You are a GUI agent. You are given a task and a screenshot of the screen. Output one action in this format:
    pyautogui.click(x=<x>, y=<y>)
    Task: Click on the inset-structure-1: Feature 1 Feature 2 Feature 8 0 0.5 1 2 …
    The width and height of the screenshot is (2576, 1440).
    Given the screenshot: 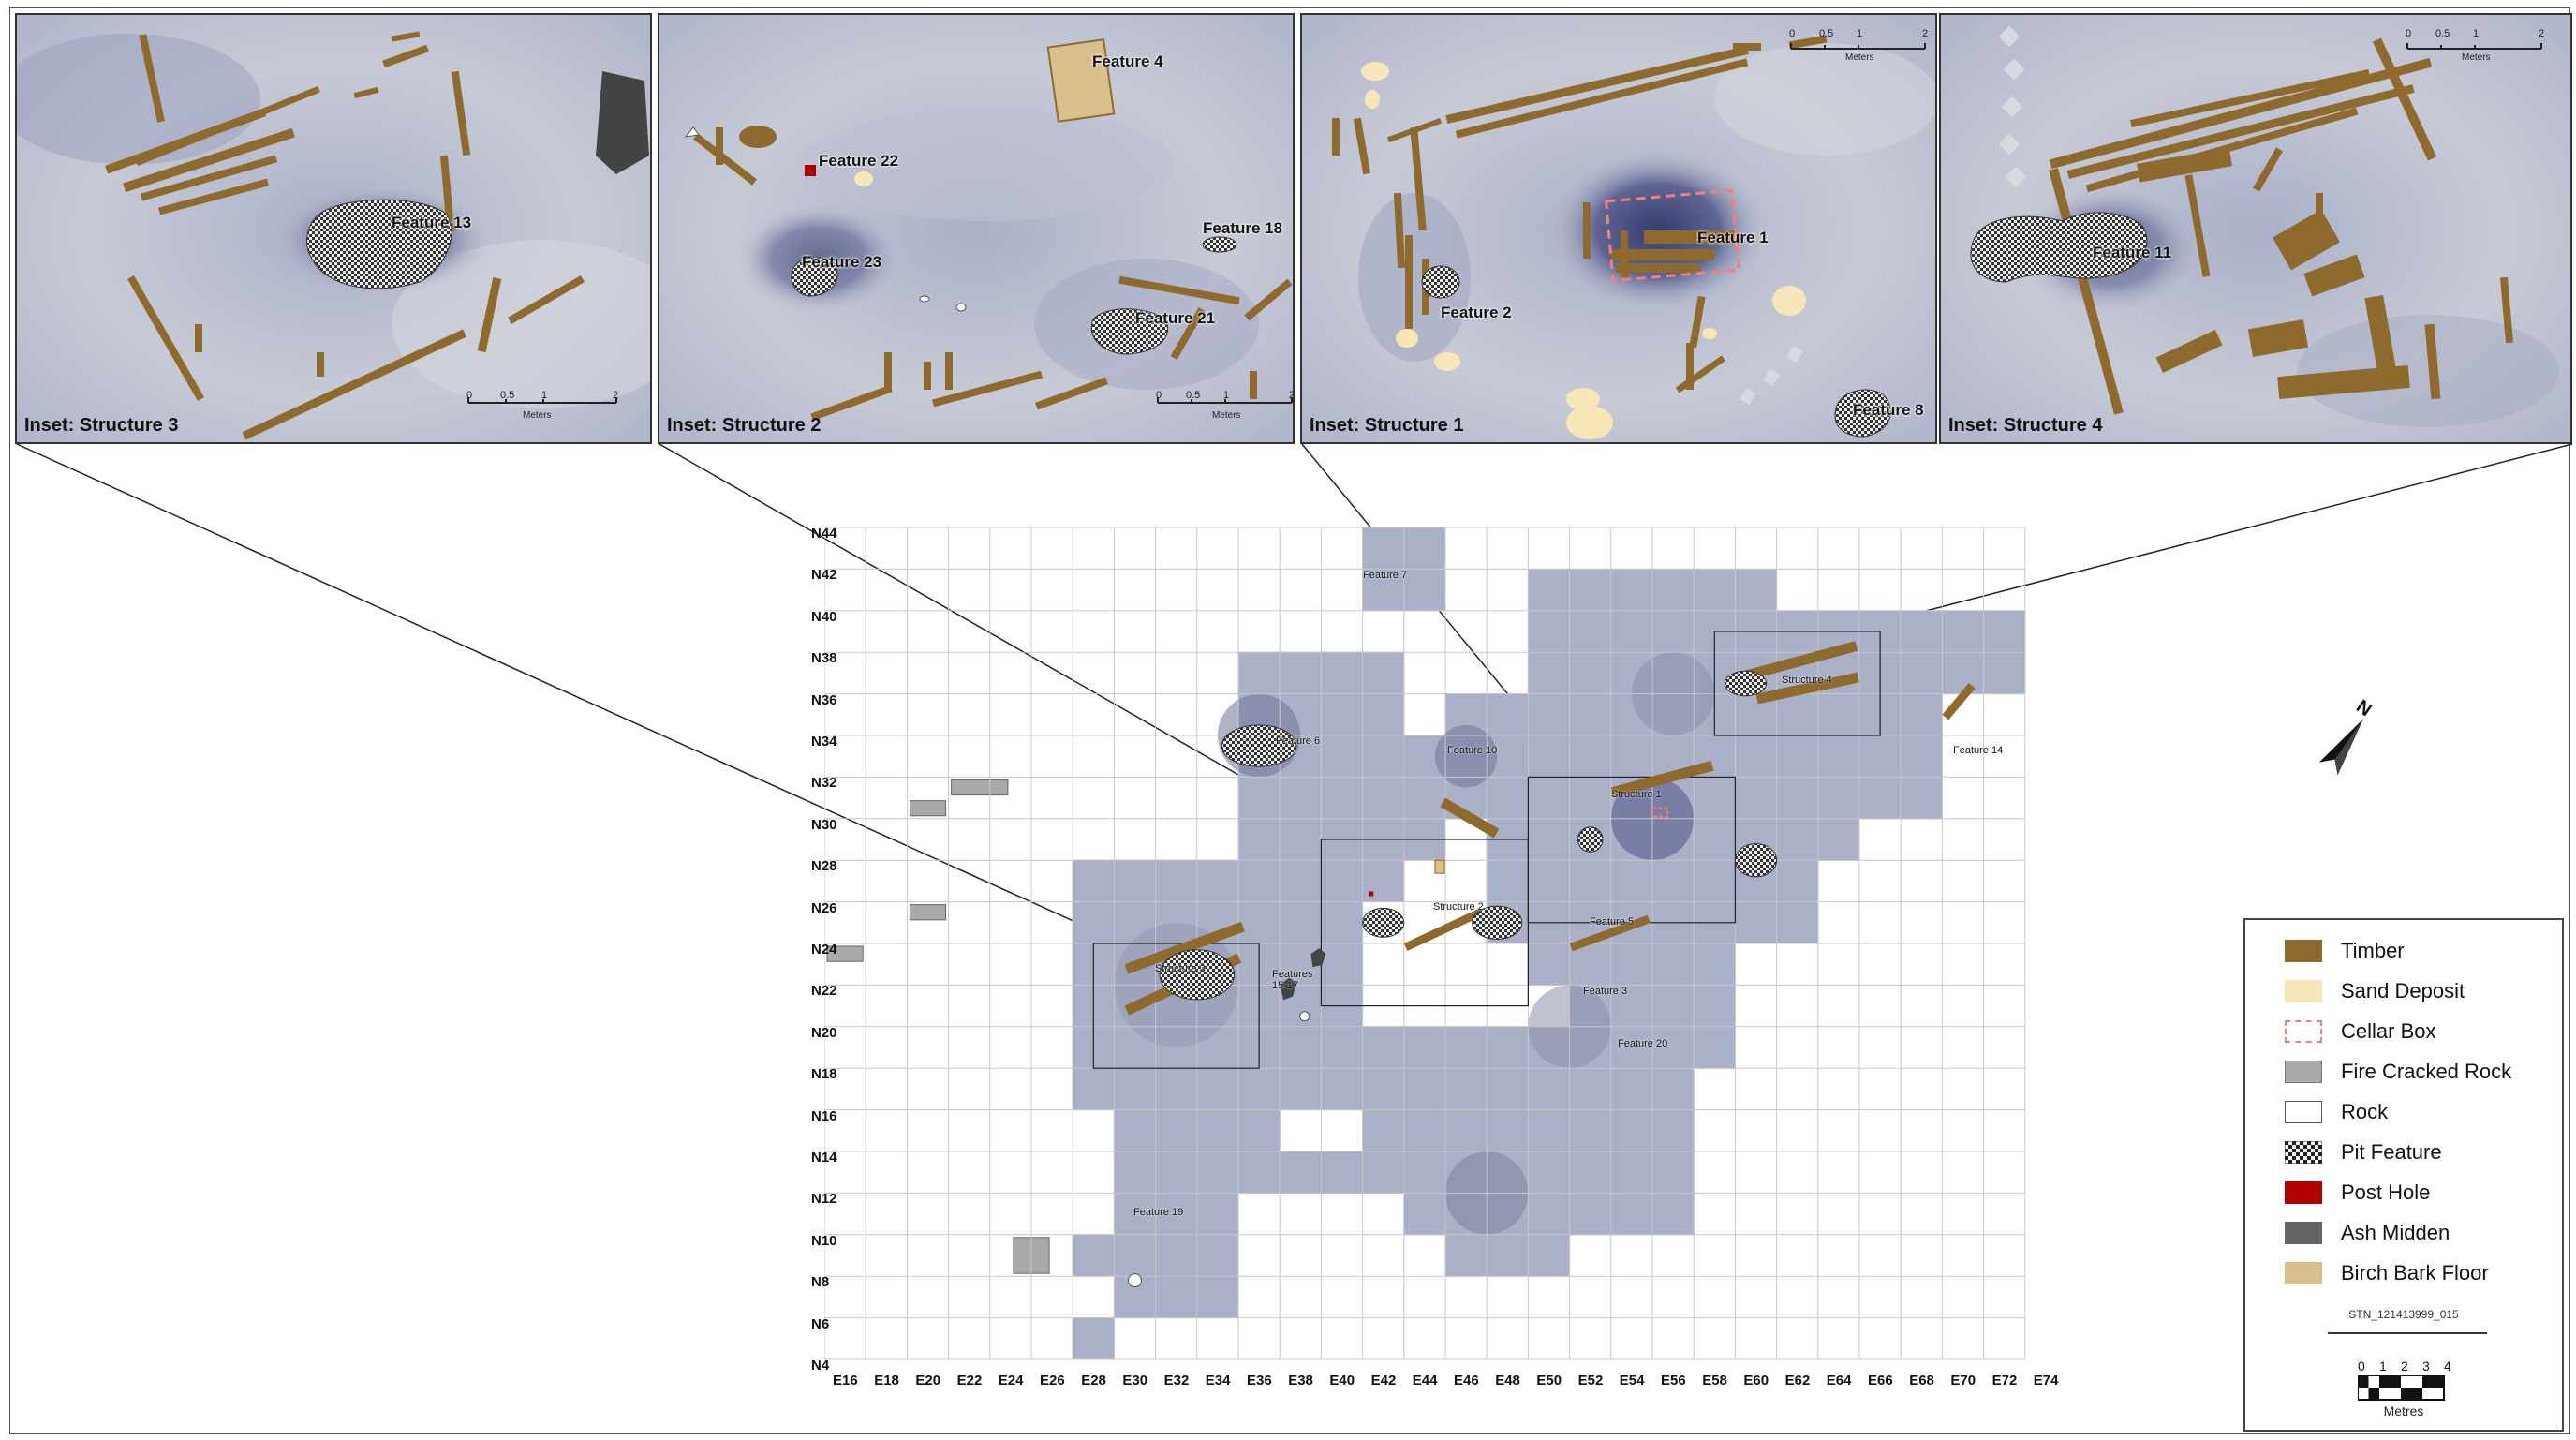 What is the action you would take?
    pyautogui.click(x=1618, y=228)
    